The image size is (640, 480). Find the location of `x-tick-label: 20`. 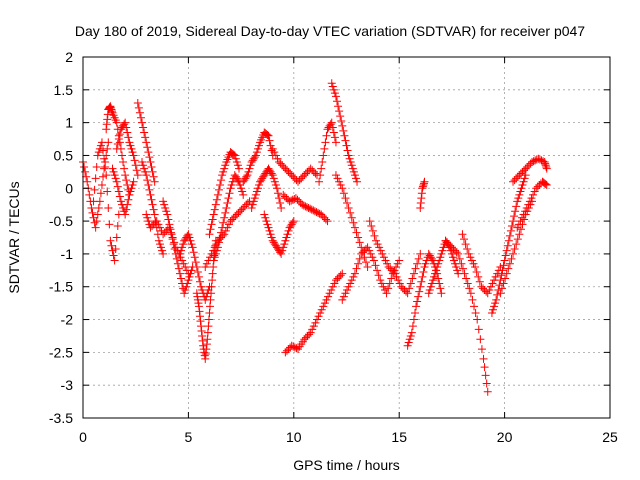

x-tick-label: 20 is located at coordinates (505, 437).